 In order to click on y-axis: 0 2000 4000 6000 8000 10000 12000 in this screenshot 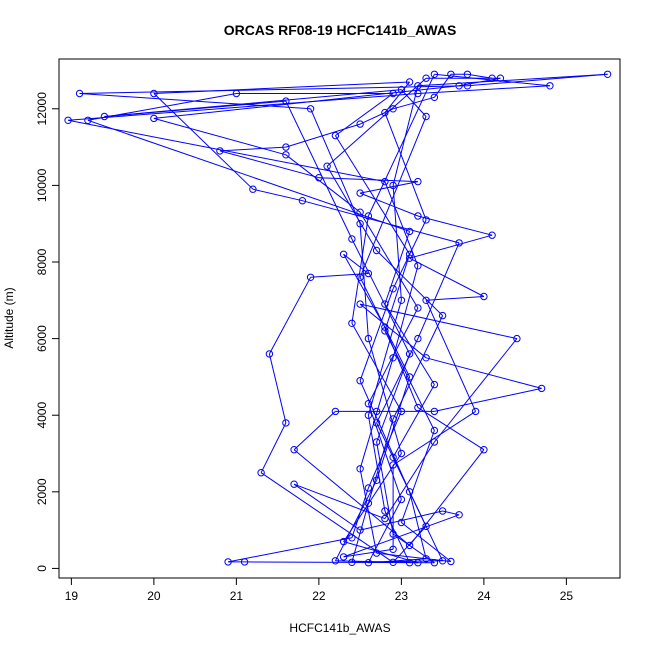, I will do `click(47, 332)`.